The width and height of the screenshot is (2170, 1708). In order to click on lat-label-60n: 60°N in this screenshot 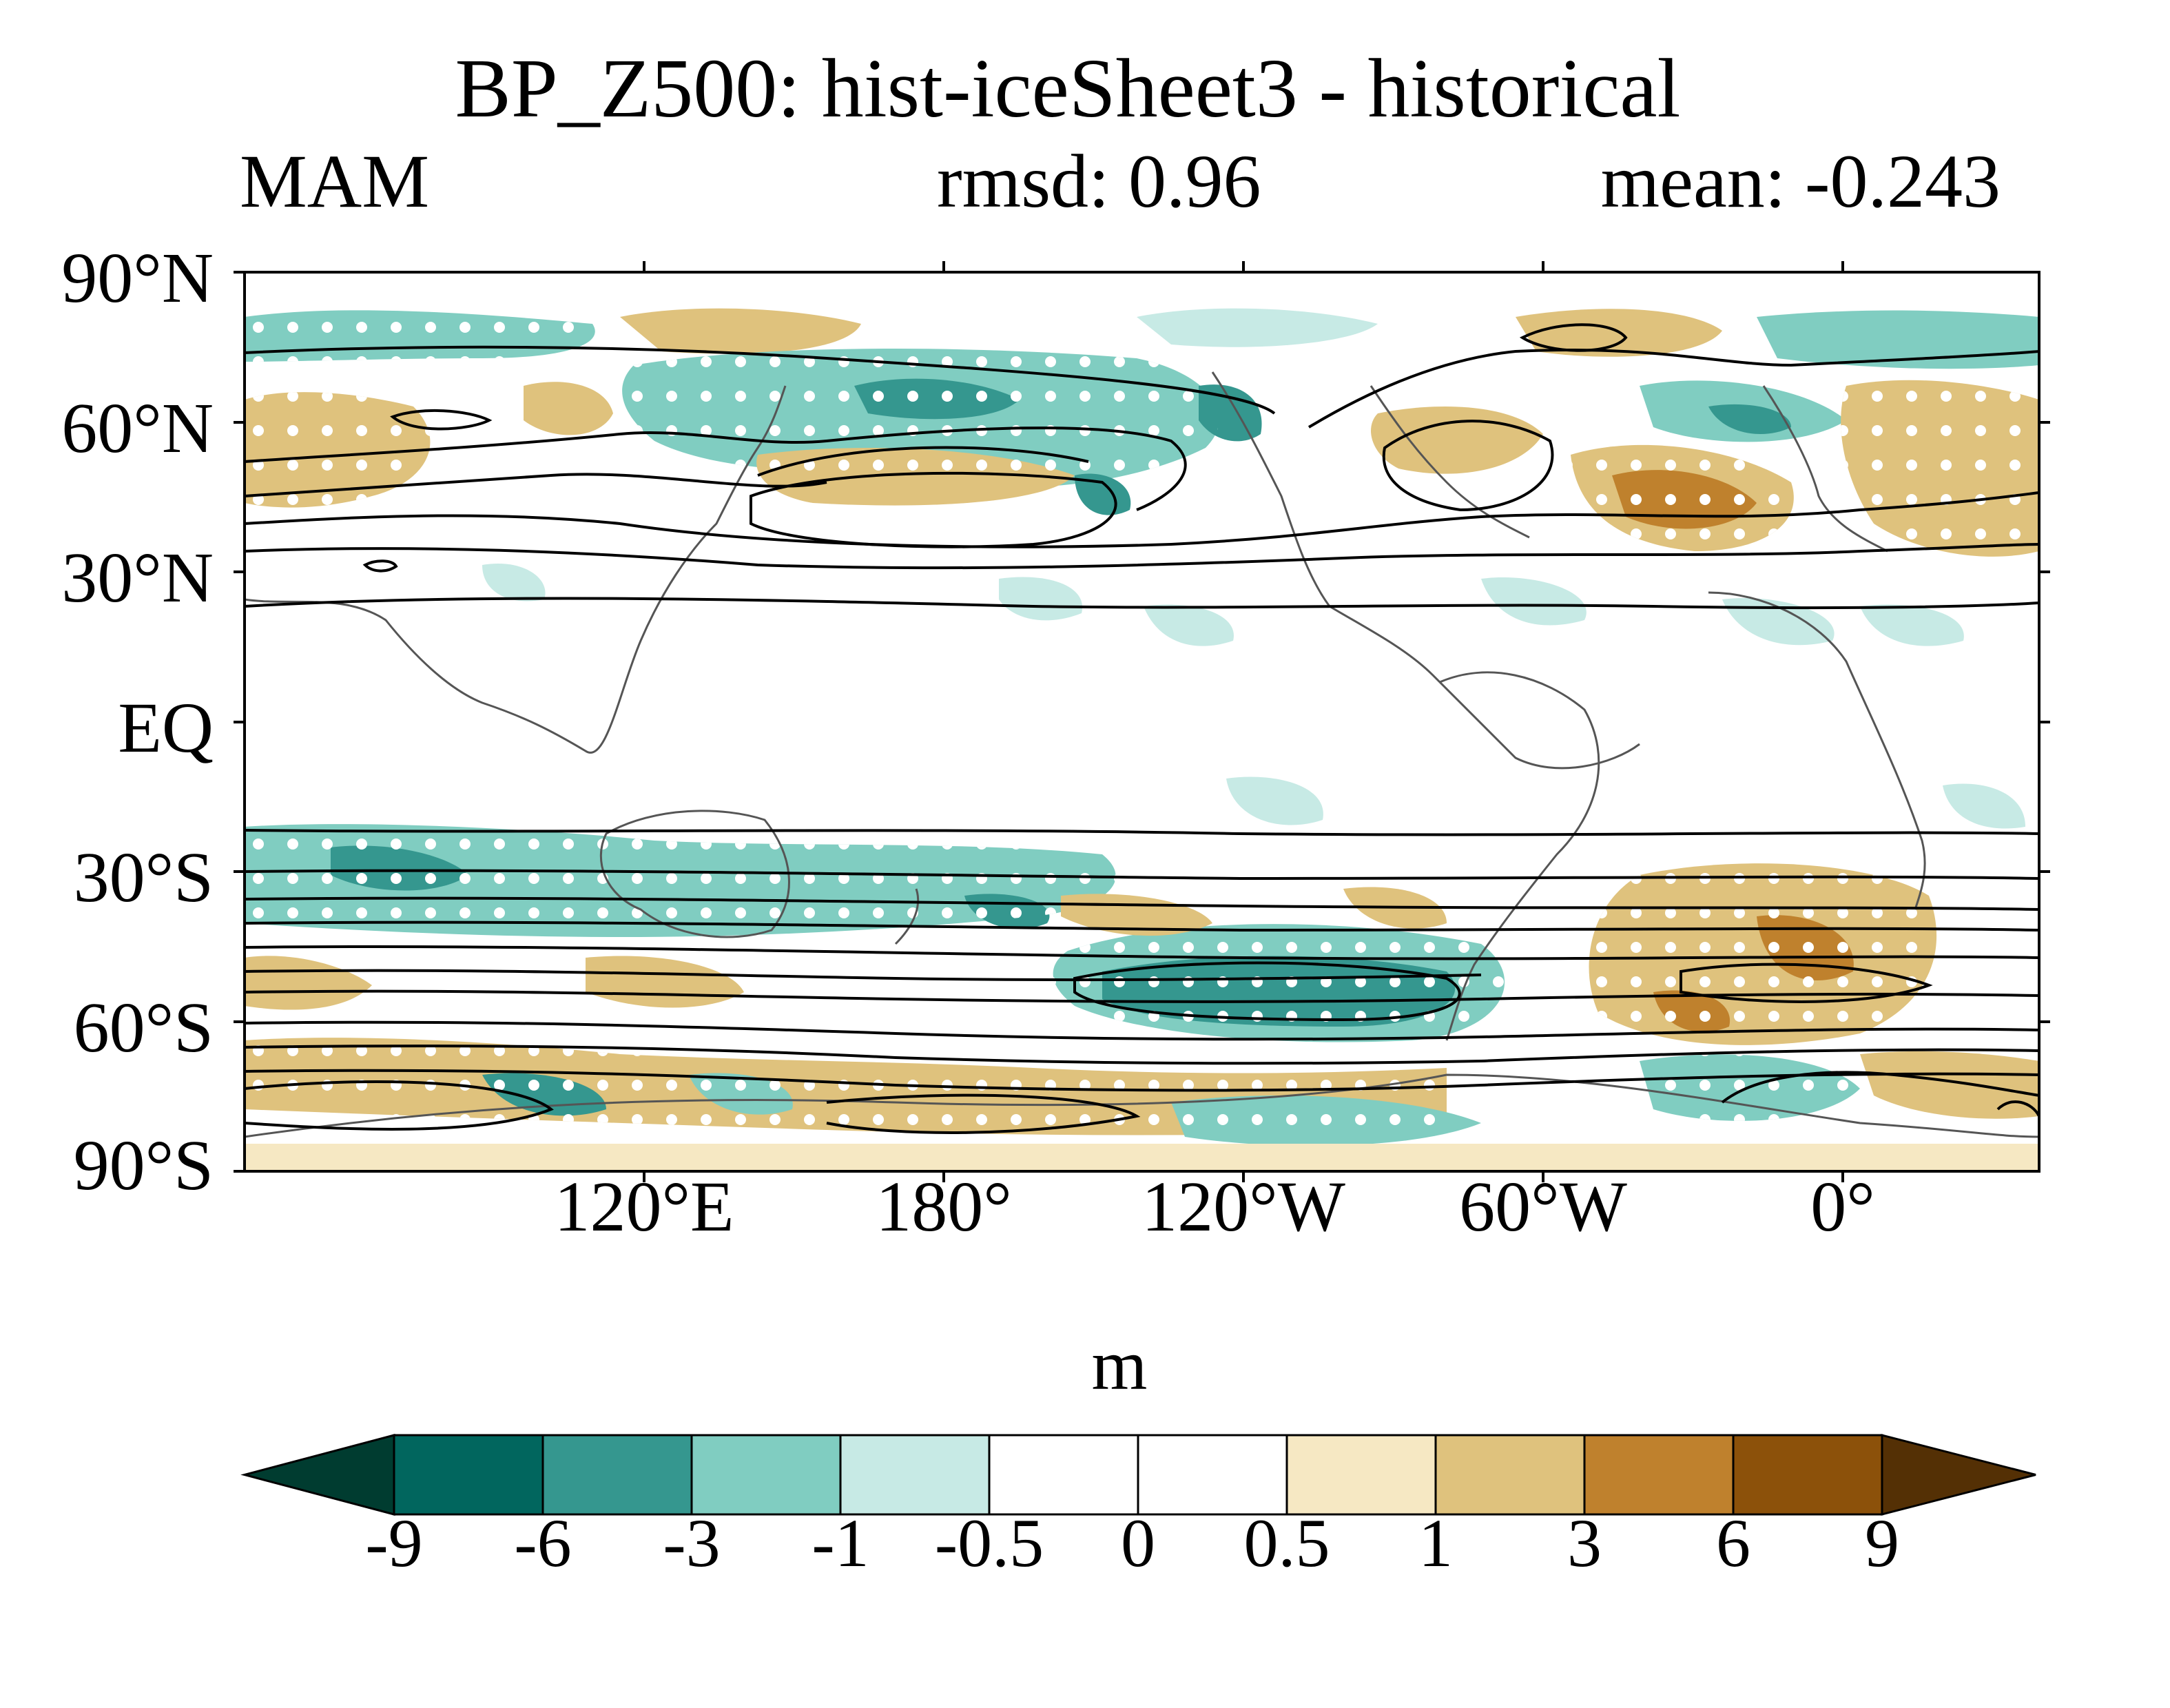, I will do `click(137, 428)`.